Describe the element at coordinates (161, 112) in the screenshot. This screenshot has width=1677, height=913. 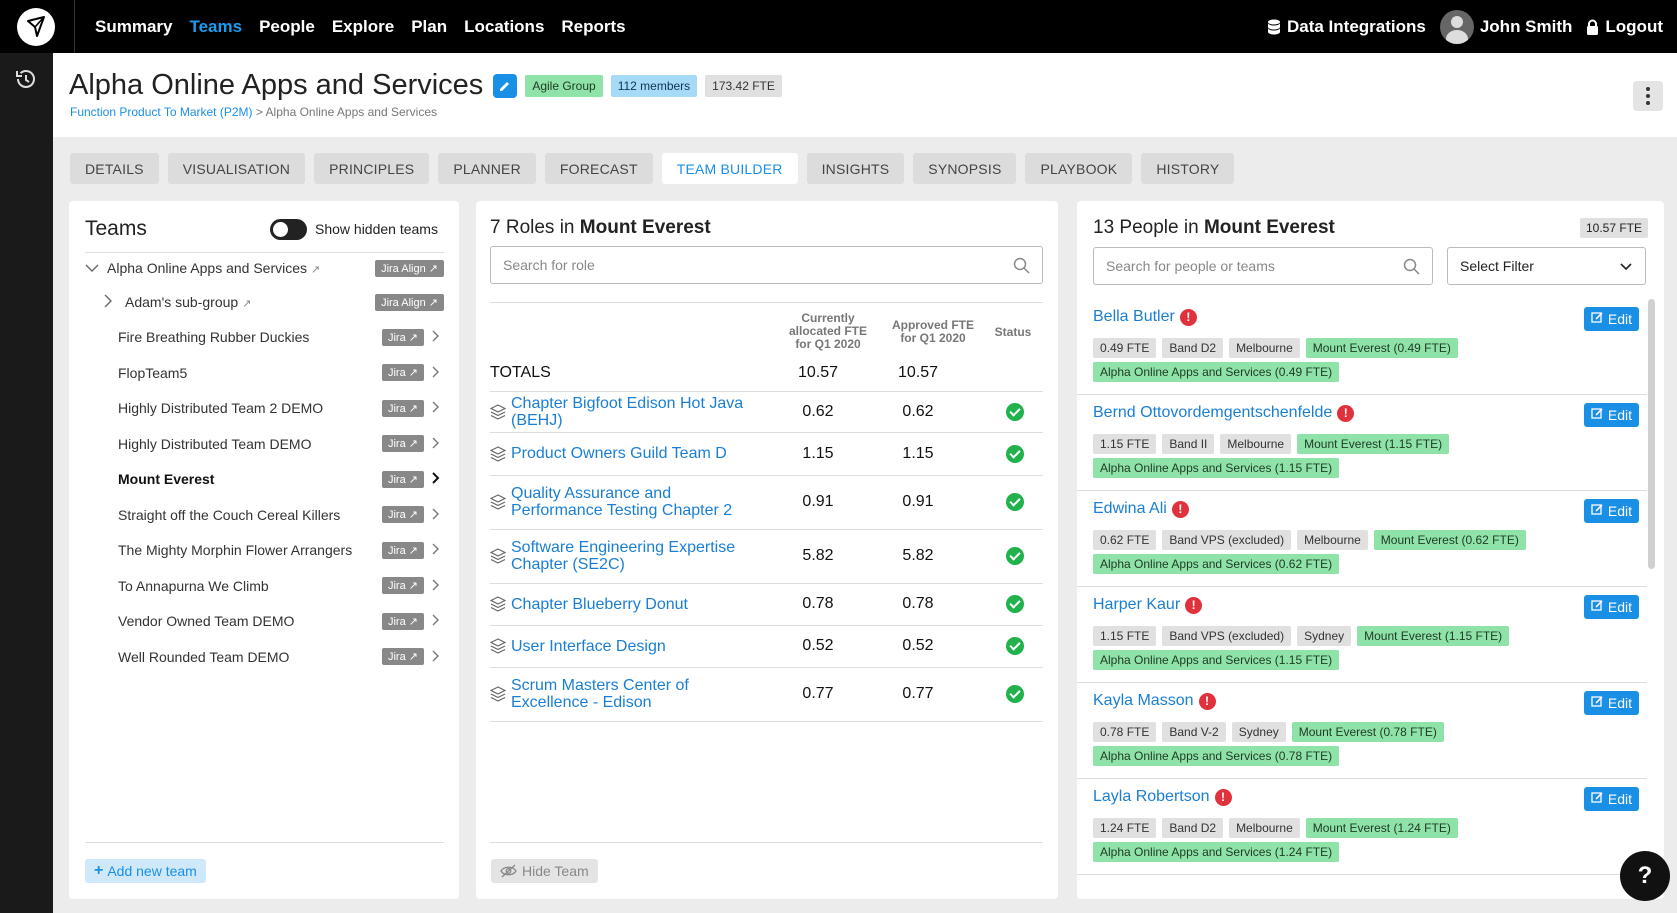
I see `breadcrumb-parent-link: Function Product To Market (P2M)` at that location.